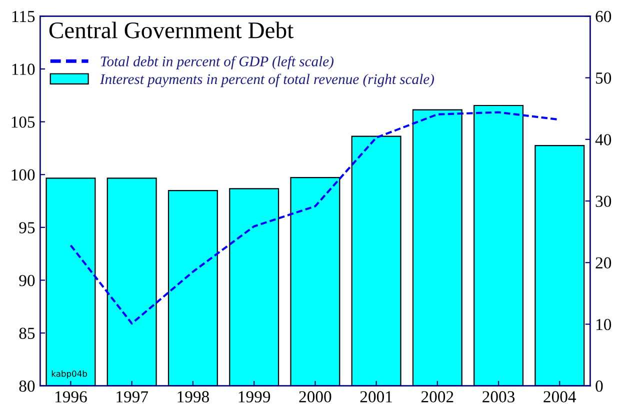 This screenshot has width=618, height=404. What do you see at coordinates (132, 396) in the screenshot?
I see `x-tick-label: 1997` at bounding box center [132, 396].